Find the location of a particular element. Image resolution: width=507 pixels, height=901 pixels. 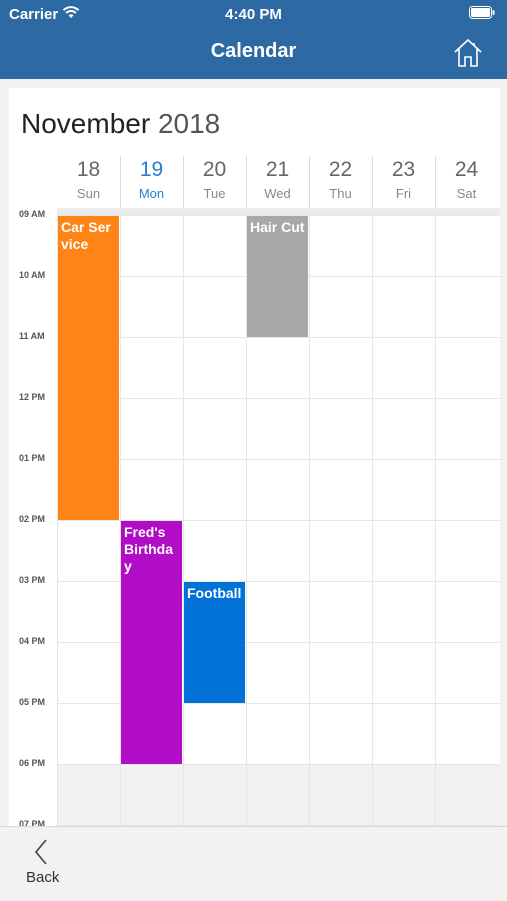

month-year-title: November 2018 is located at coordinates (120, 124).